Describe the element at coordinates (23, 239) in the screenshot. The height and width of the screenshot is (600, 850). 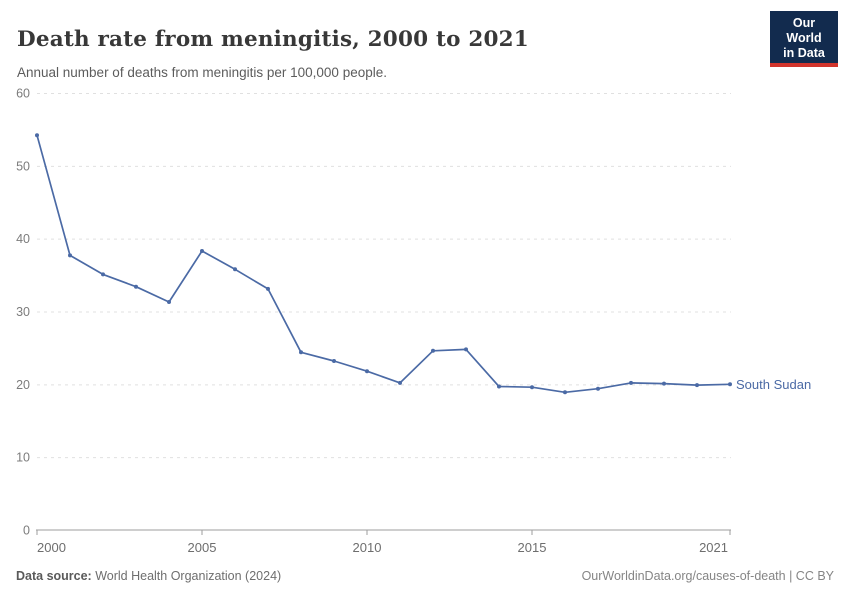
I see `y-tick-label: 40` at that location.